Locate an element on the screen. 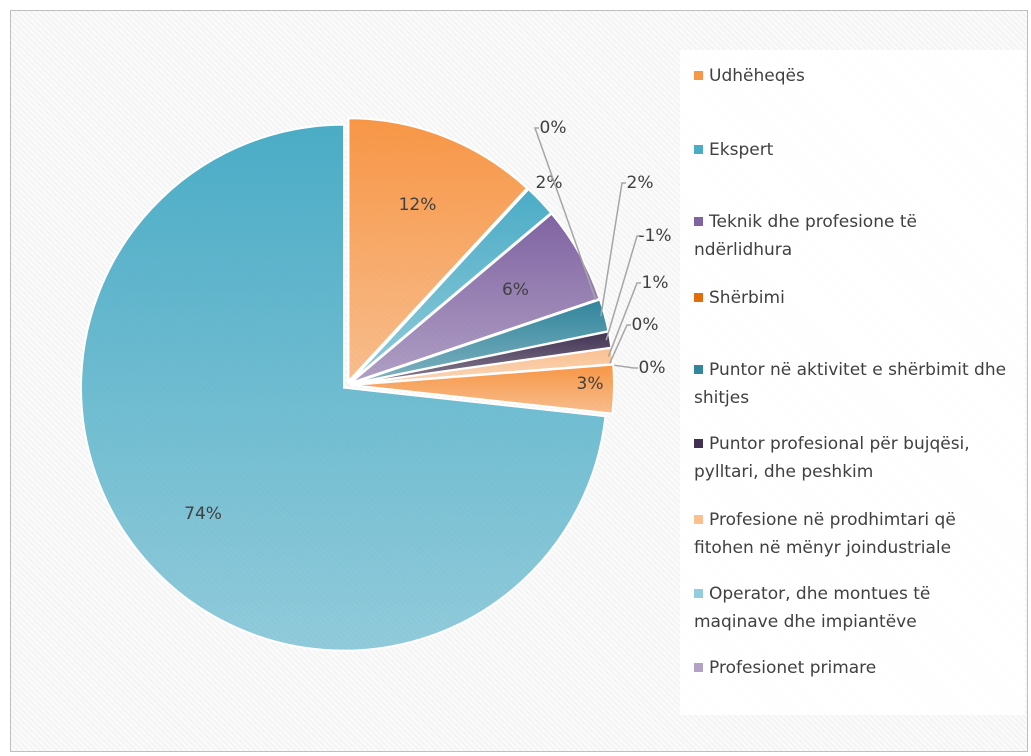 This screenshot has width=1031, height=756. legend-item: Ekspert is located at coordinates (854, 150).